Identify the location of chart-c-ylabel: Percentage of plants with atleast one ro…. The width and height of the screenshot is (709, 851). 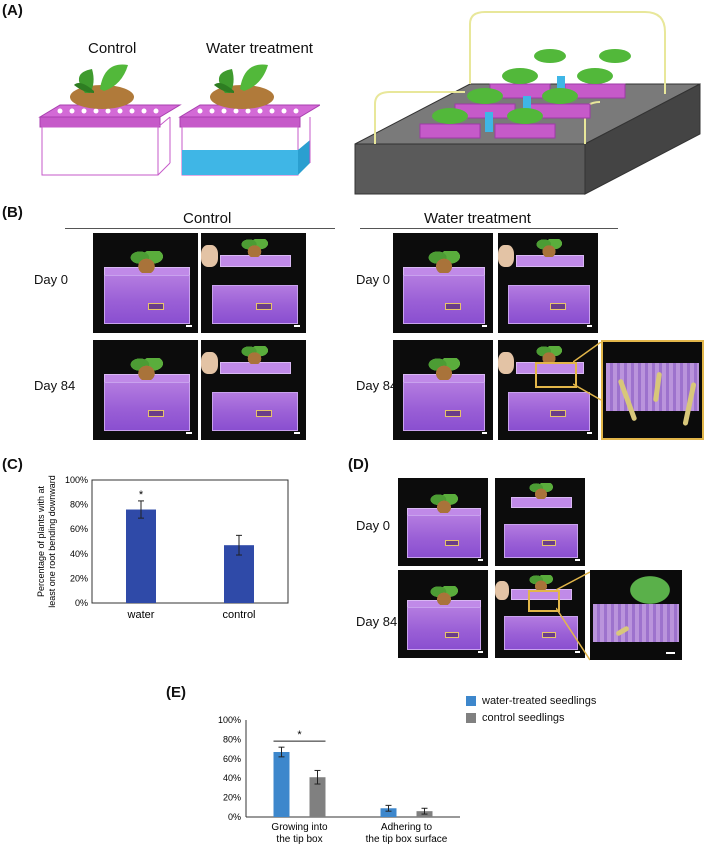
(46, 541).